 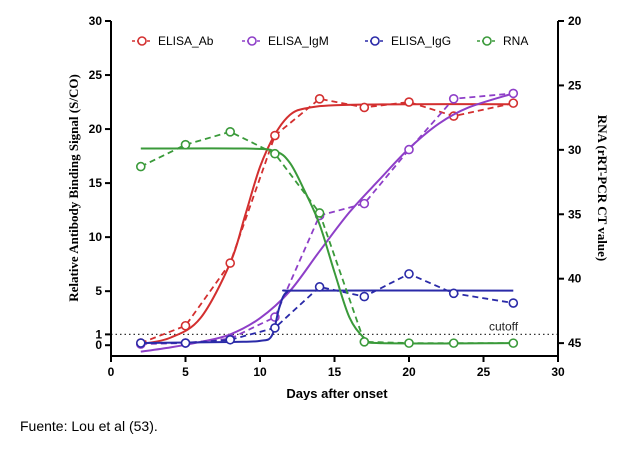 What do you see at coordinates (96, 237) in the screenshot?
I see `left-tick-label: 10` at bounding box center [96, 237].